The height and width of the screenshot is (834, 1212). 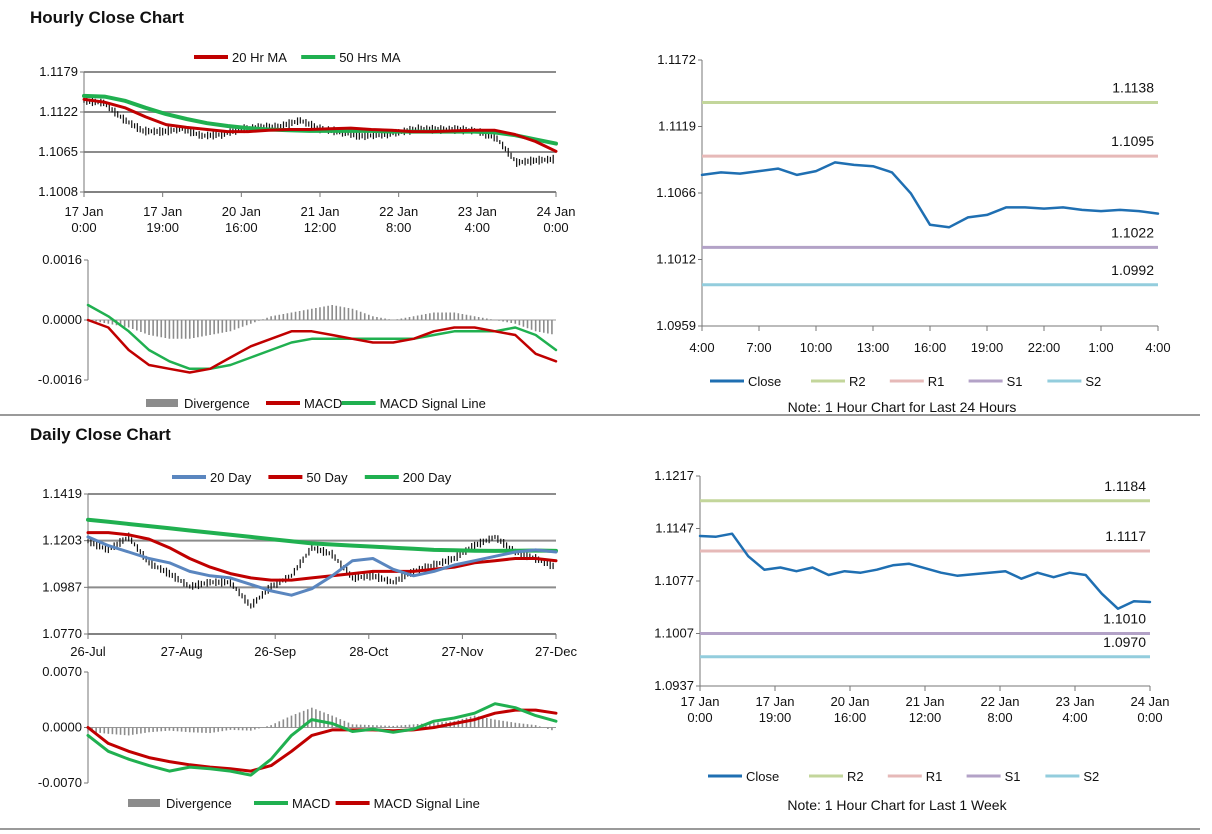 What do you see at coordinates (320, 227) in the screenshot?
I see `hourly-ma-x-tick-label: 12:00` at bounding box center [320, 227].